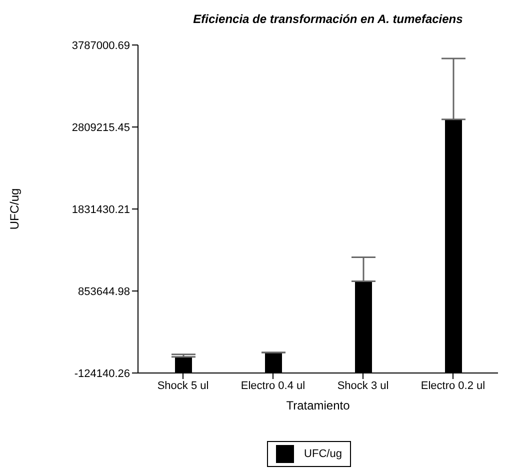 This screenshot has width=510, height=473. Describe the element at coordinates (101, 128) in the screenshot. I see `y-tick-label: 2809215.45` at that location.